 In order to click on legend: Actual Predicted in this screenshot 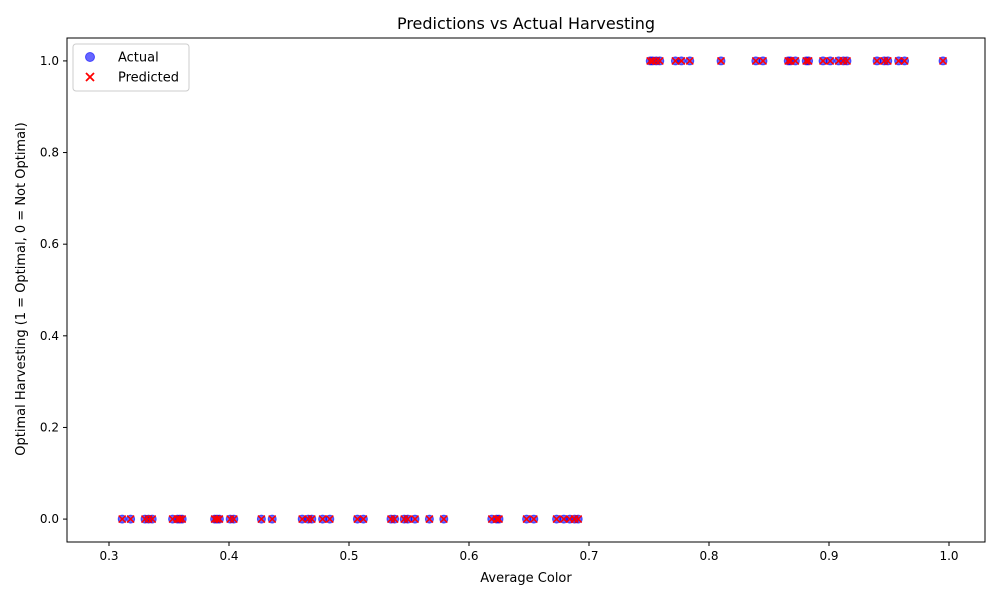, I will do `click(131, 67)`.